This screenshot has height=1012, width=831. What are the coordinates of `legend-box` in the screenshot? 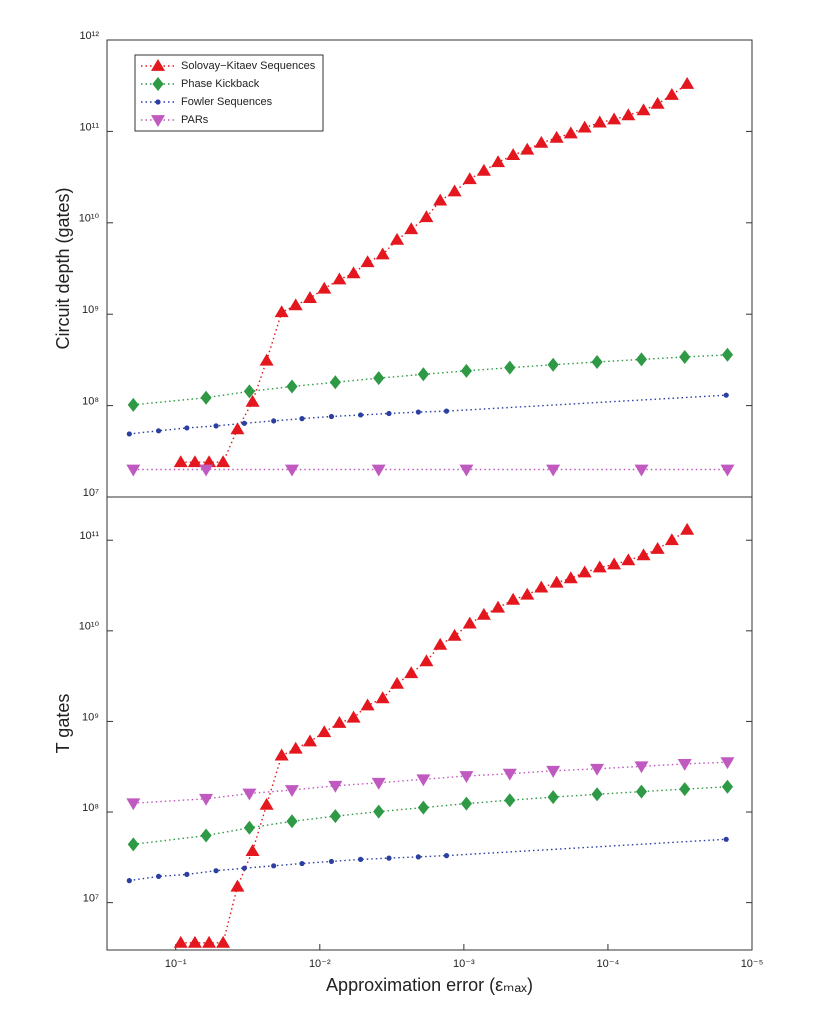 It's located at (229, 93).